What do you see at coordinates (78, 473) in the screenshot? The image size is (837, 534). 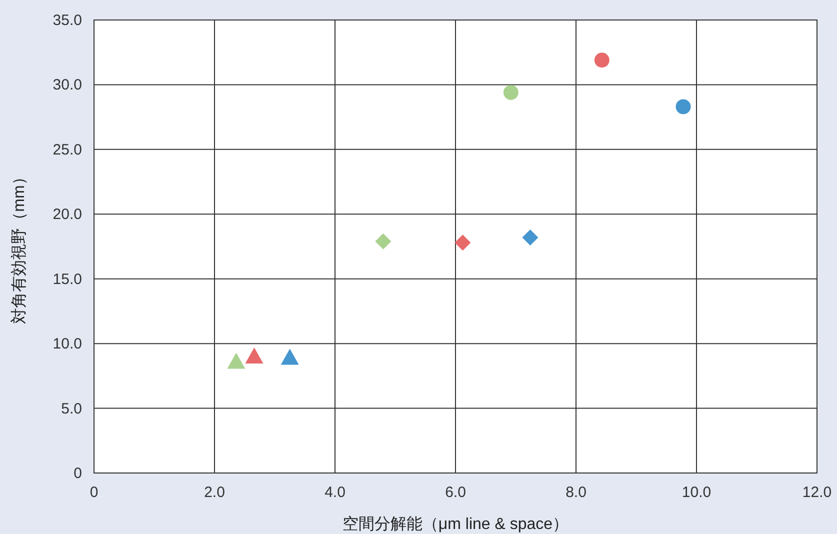 I see `y-tick-label: 0` at bounding box center [78, 473].